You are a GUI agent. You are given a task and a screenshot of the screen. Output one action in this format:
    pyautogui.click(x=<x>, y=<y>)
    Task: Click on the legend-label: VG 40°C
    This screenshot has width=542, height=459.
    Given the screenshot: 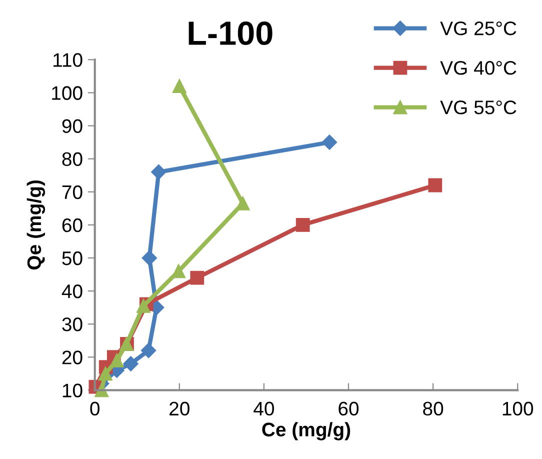 What is the action you would take?
    pyautogui.click(x=478, y=68)
    